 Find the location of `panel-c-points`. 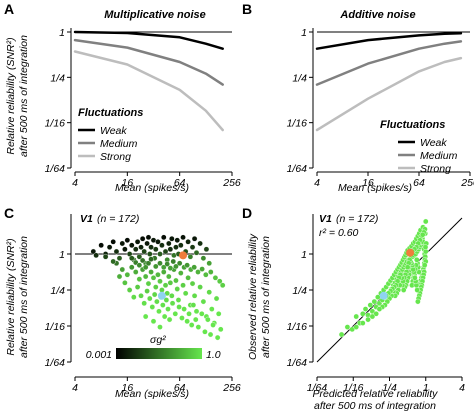

panel-c-points is located at coordinates (158, 287).